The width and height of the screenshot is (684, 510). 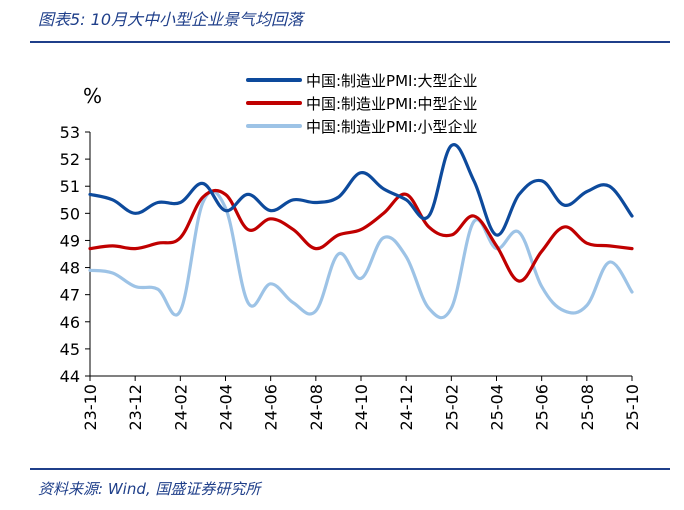 What do you see at coordinates (350, 42) in the screenshot?
I see `title-rule` at bounding box center [350, 42].